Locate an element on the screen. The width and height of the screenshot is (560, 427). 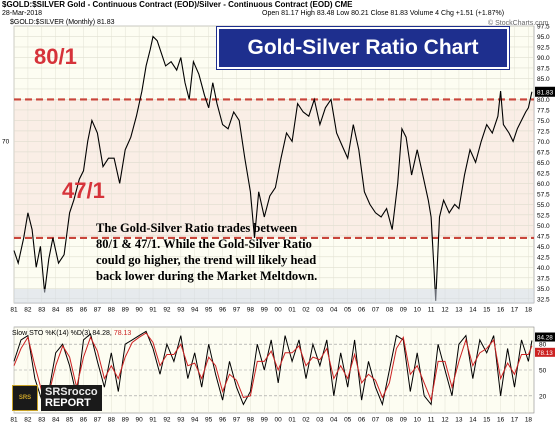
y-tick-label: 40.0 is located at coordinates (543, 268).